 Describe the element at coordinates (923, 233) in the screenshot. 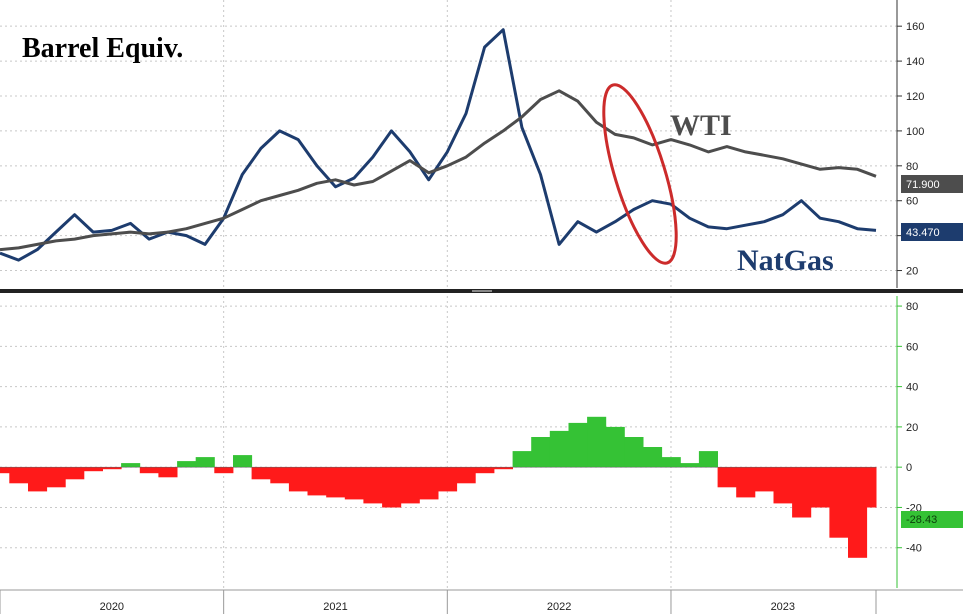

I see `svg-text: 43.470` at that location.